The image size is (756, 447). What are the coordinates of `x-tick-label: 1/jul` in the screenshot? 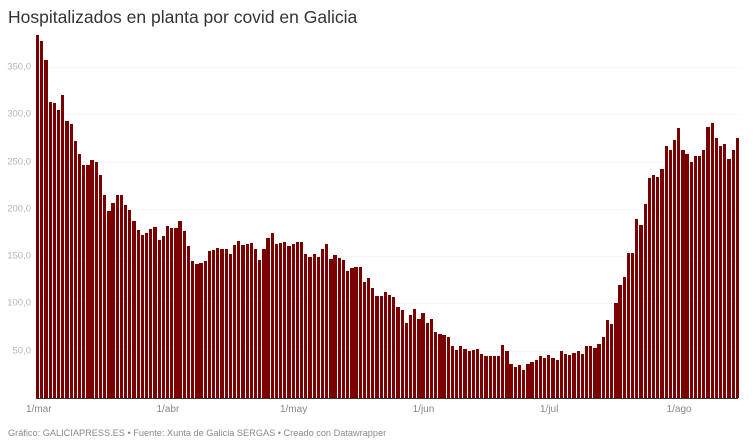 It's located at (549, 409).